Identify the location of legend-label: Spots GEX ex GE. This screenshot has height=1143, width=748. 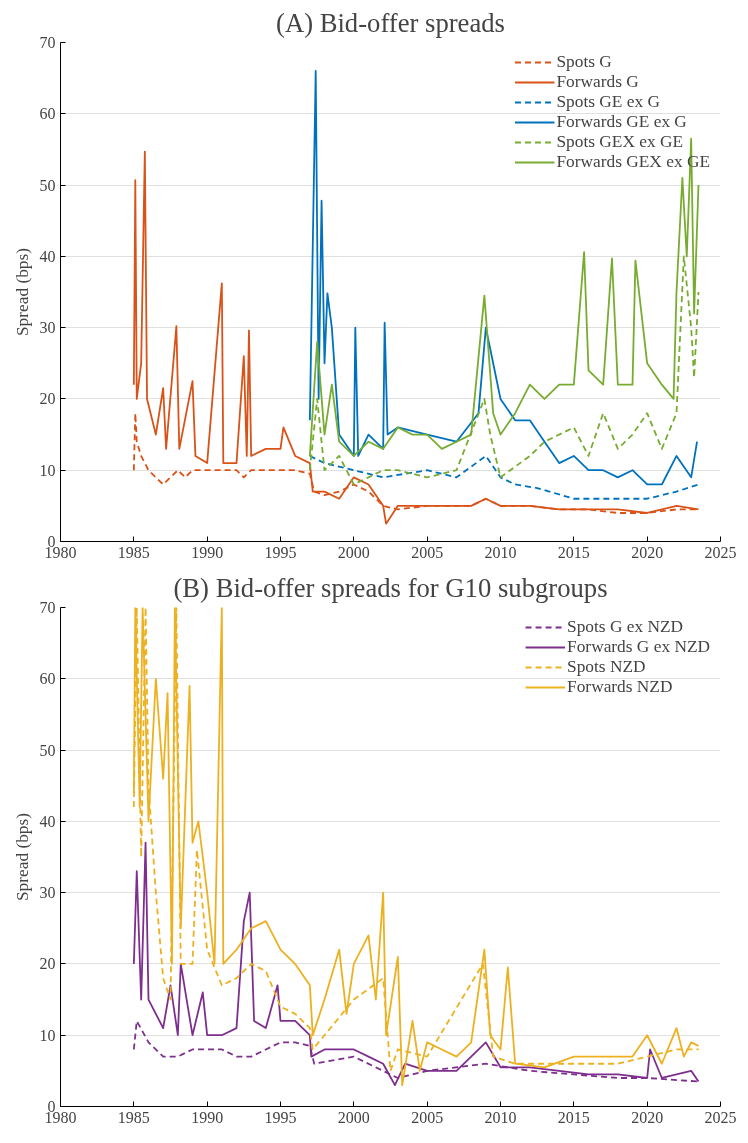
(620, 142).